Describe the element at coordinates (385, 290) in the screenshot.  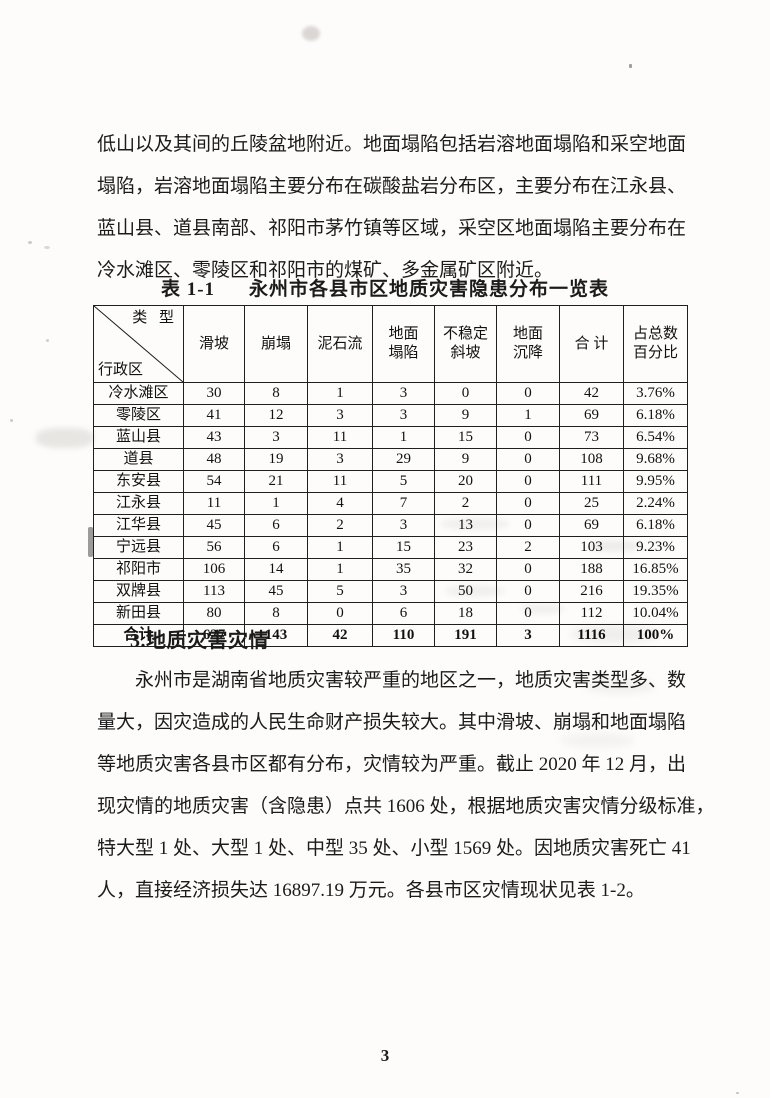
I see `table-caption: 表 1-1 永州市各县市区地质灾害隐患分布一览表` at that location.